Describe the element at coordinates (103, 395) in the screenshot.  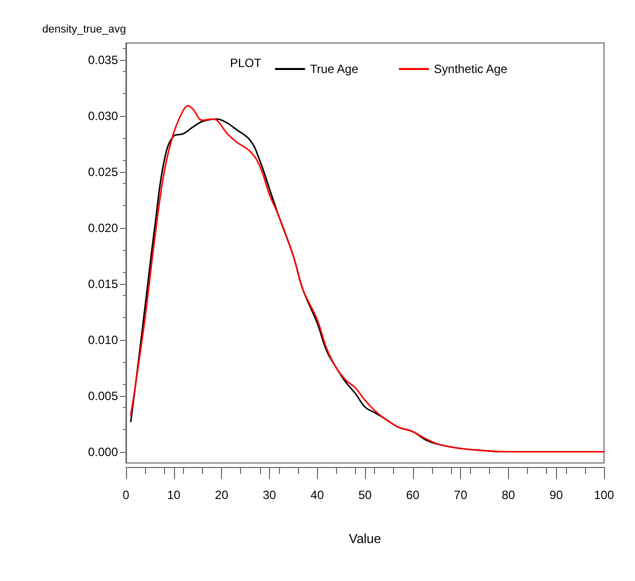
I see `y-tick-label: 0.005` at that location.